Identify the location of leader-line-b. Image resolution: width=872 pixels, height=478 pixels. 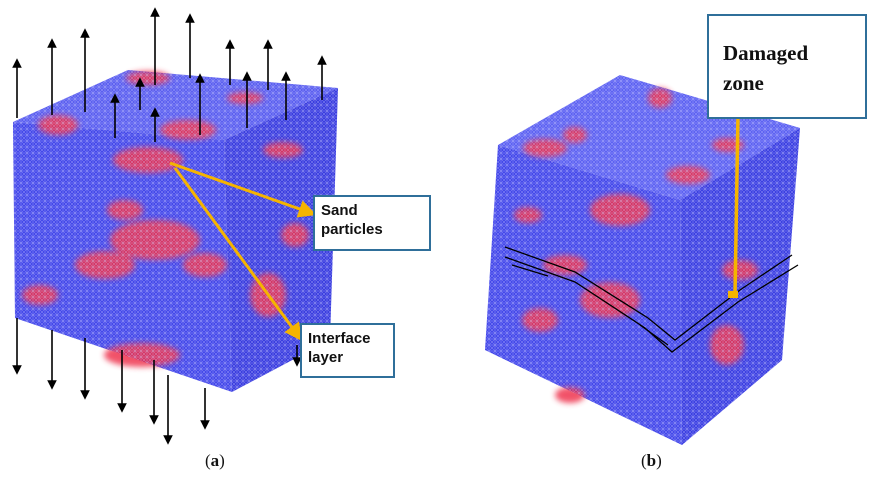
(734, 206).